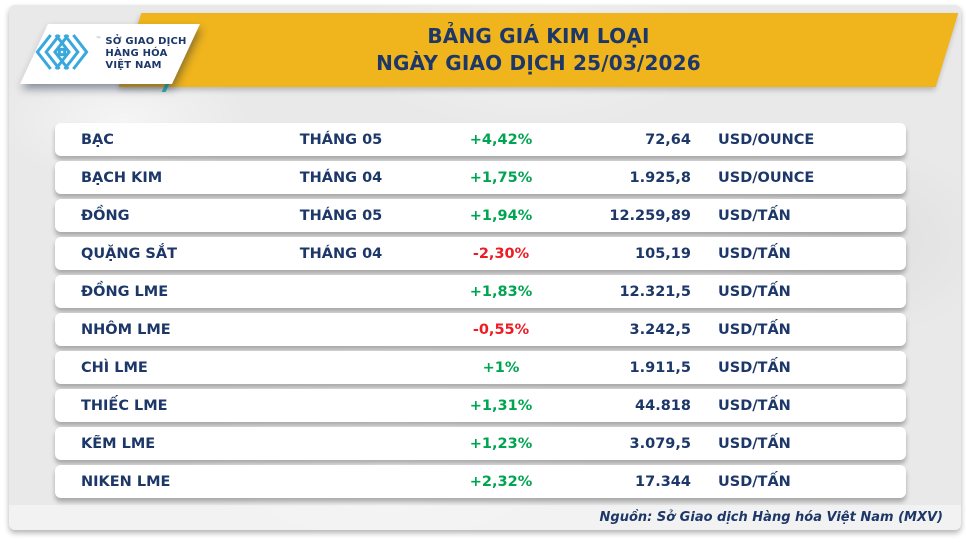 The image size is (966, 543). What do you see at coordinates (660, 329) in the screenshot?
I see `price-value: 3.242,5` at bounding box center [660, 329].